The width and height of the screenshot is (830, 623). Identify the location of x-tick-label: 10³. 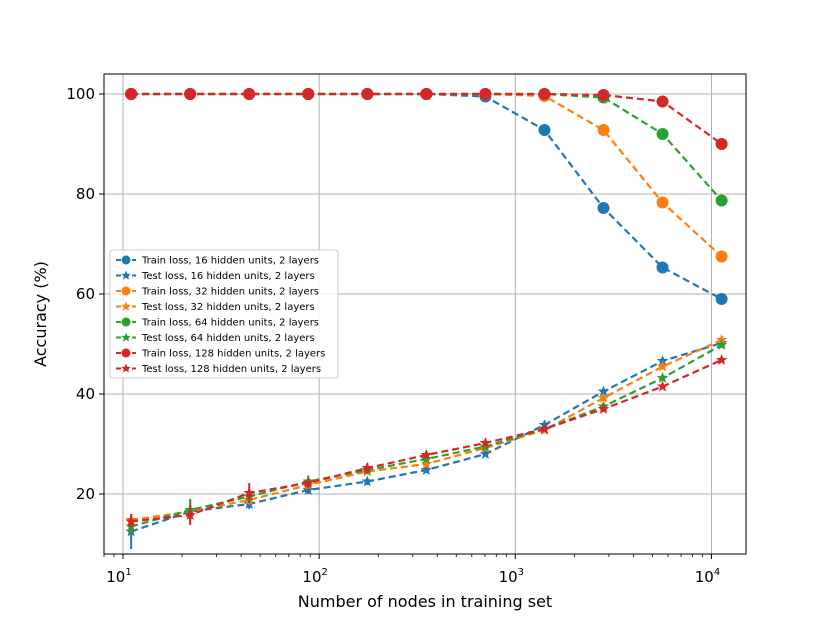
(511, 576).